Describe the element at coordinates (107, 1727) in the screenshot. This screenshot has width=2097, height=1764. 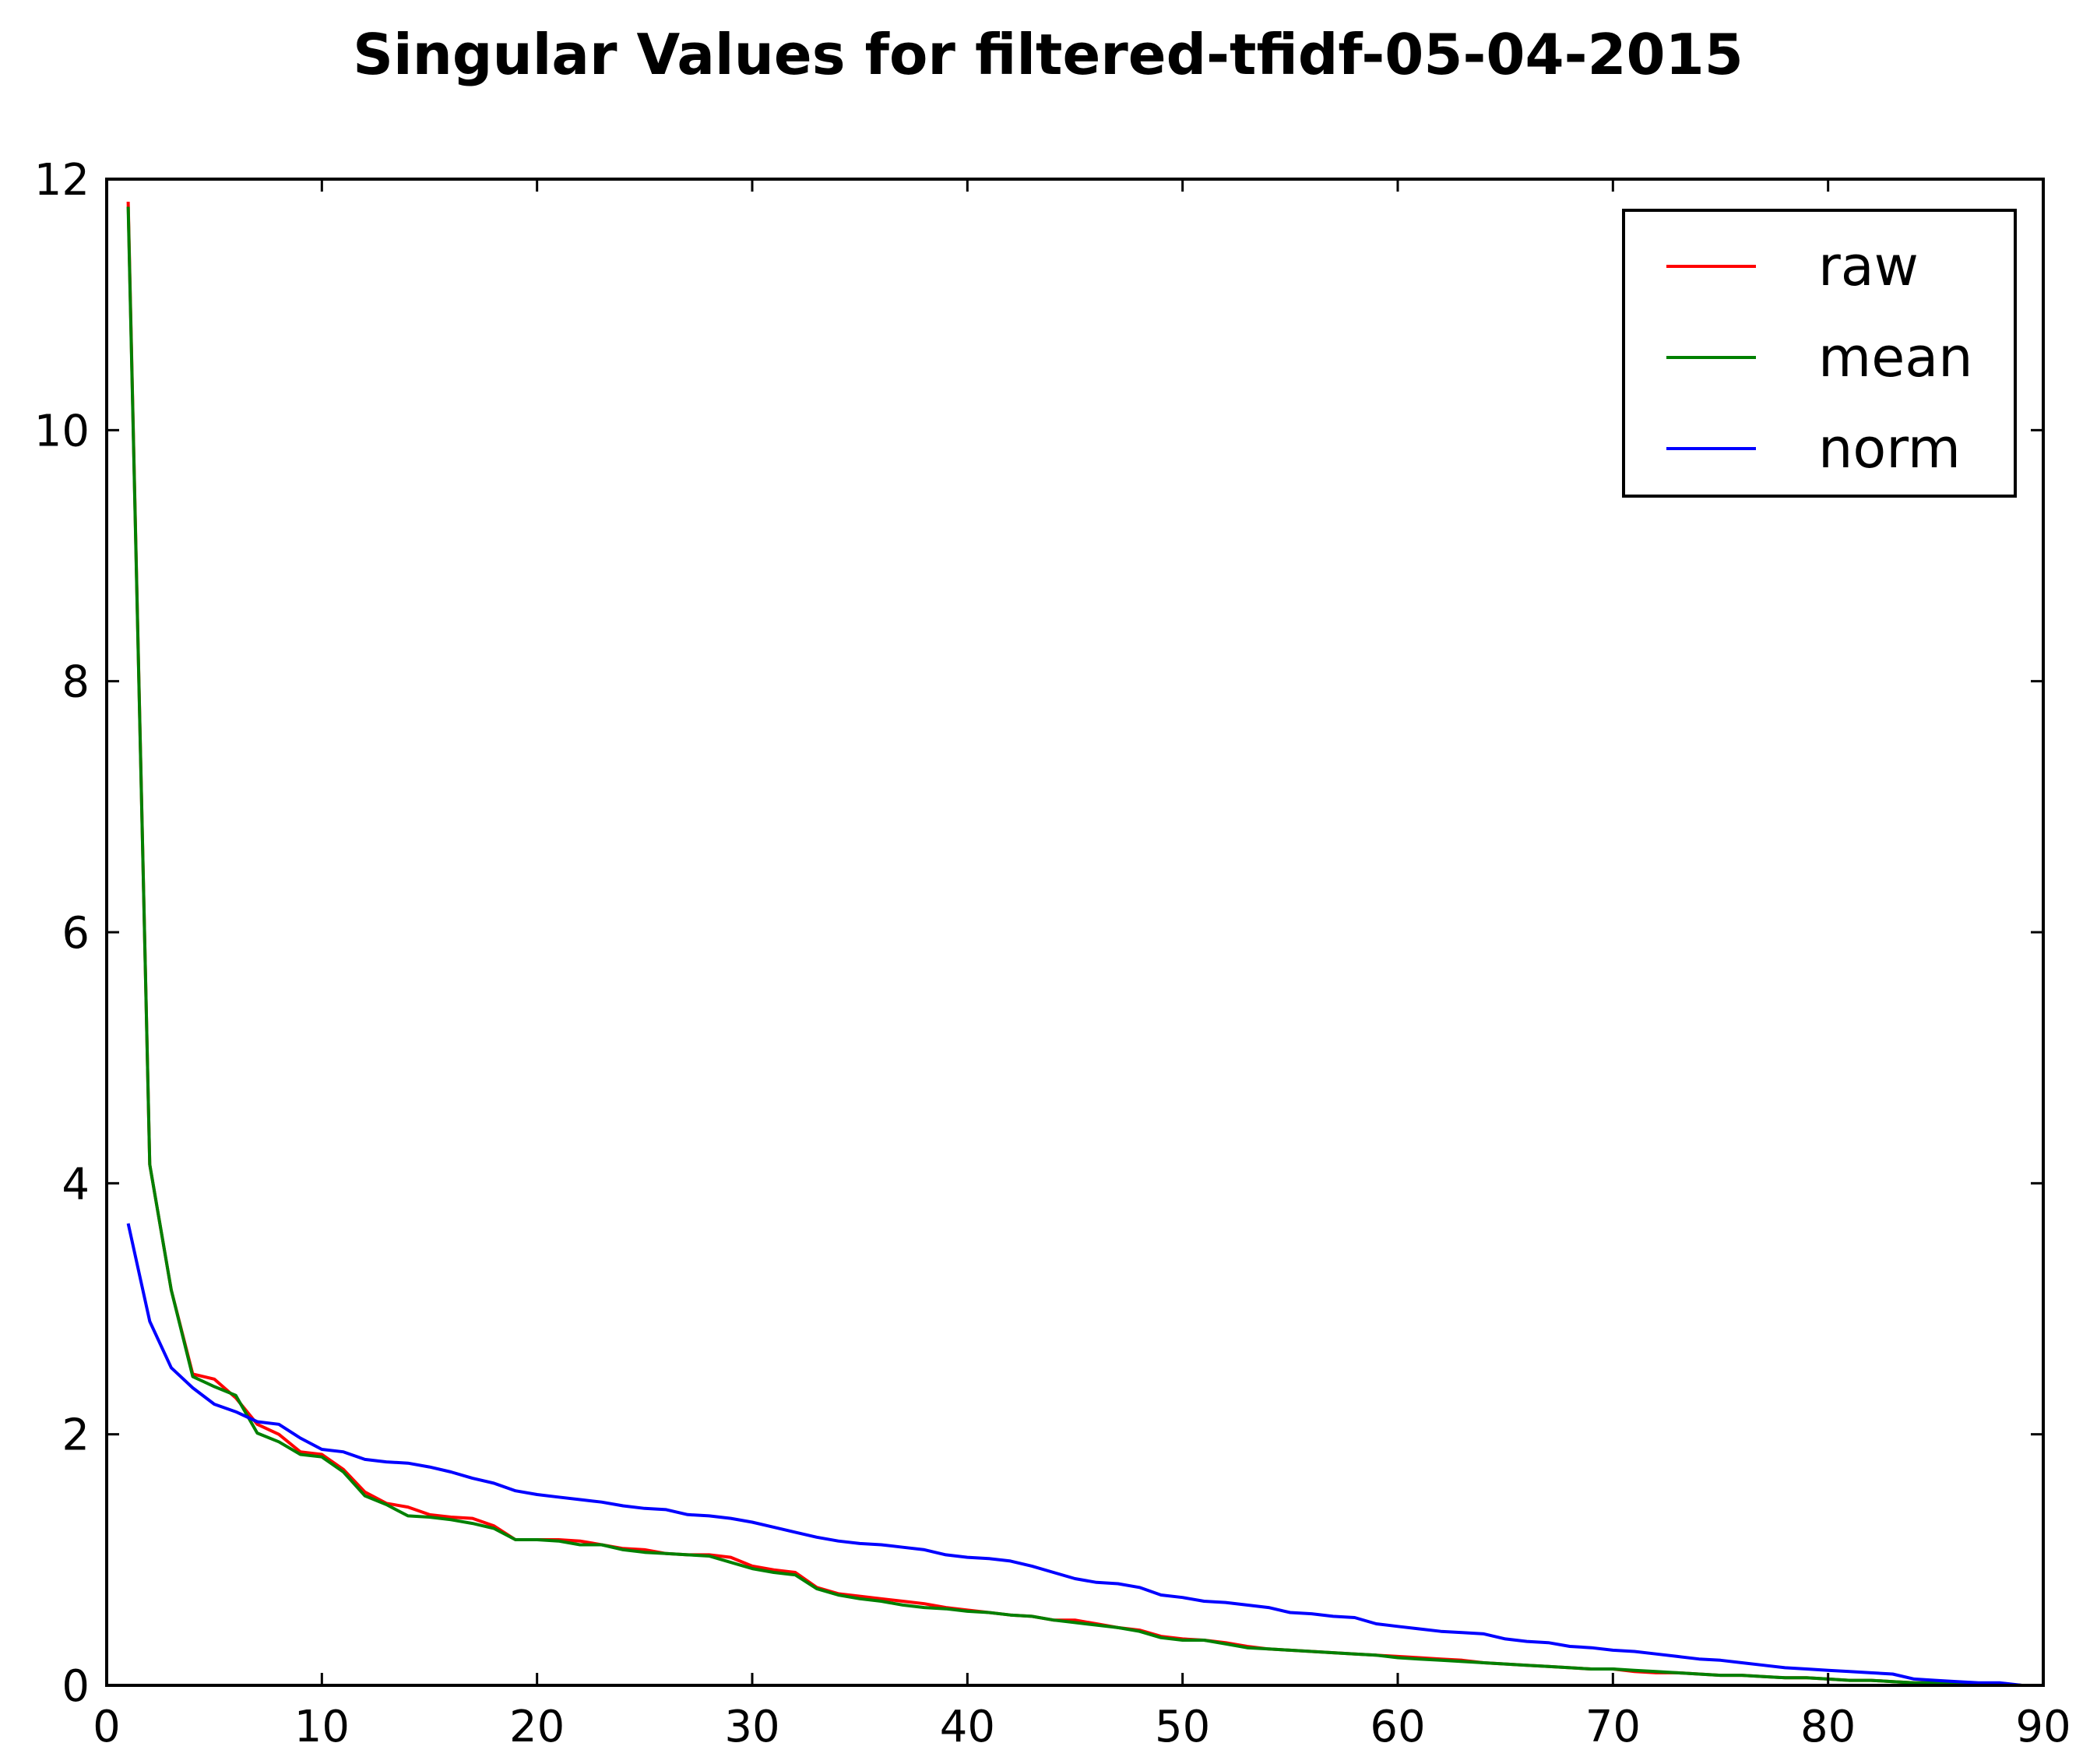
I see `x-tick-label: 0` at that location.